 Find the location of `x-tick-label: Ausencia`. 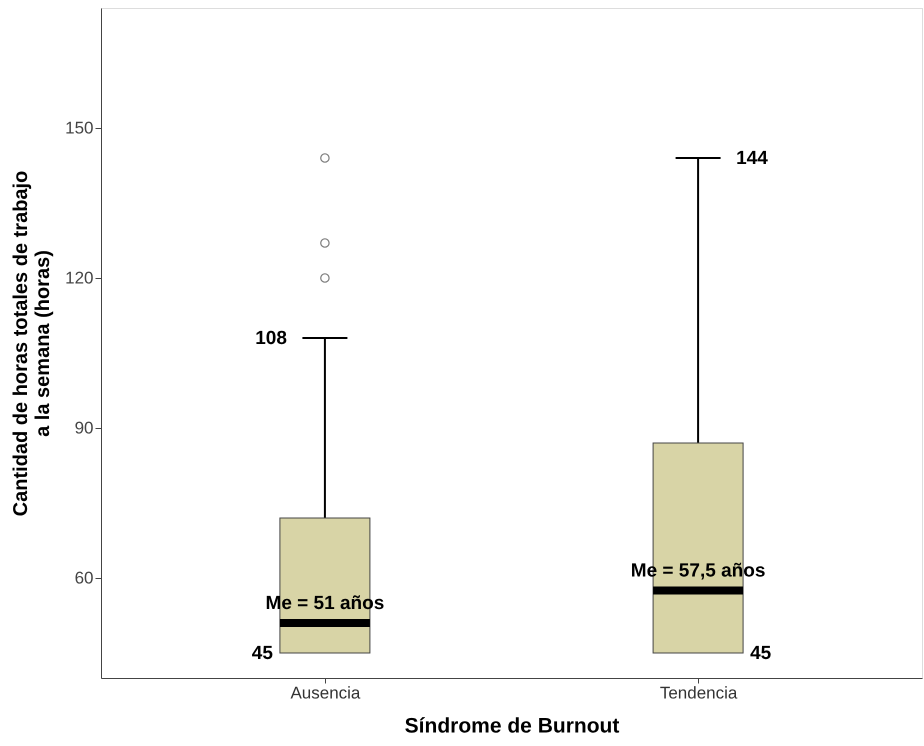

x-tick-label: Ausencia is located at coordinates (325, 693).